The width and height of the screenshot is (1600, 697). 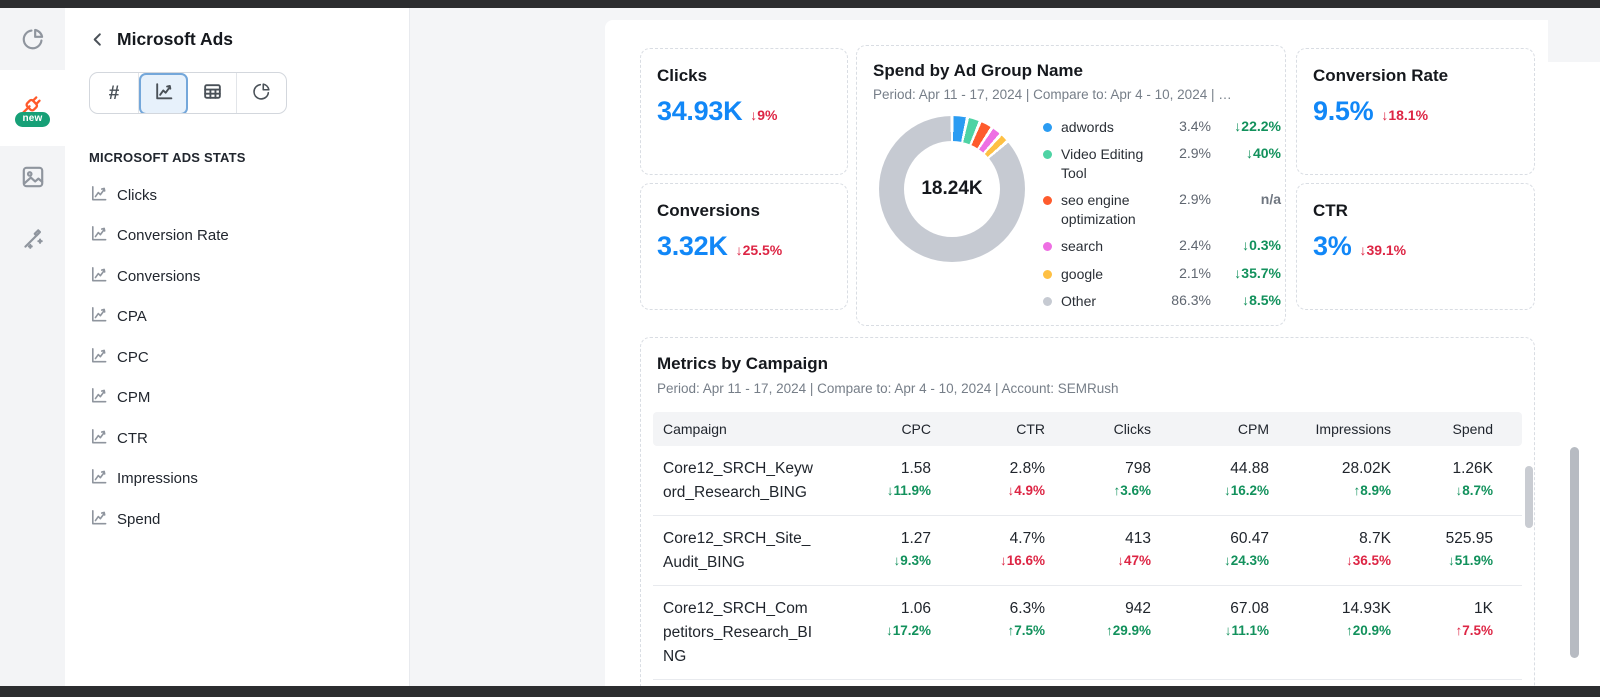 What do you see at coordinates (1162, 209) in the screenshot?
I see `legend-row-seo-engine-optimization: seo engine optimization 2.9% n/a` at bounding box center [1162, 209].